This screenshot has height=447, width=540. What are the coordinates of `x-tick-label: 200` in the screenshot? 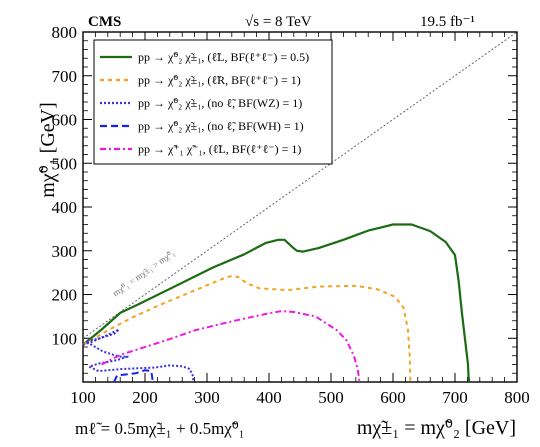 It's located at (145, 397).